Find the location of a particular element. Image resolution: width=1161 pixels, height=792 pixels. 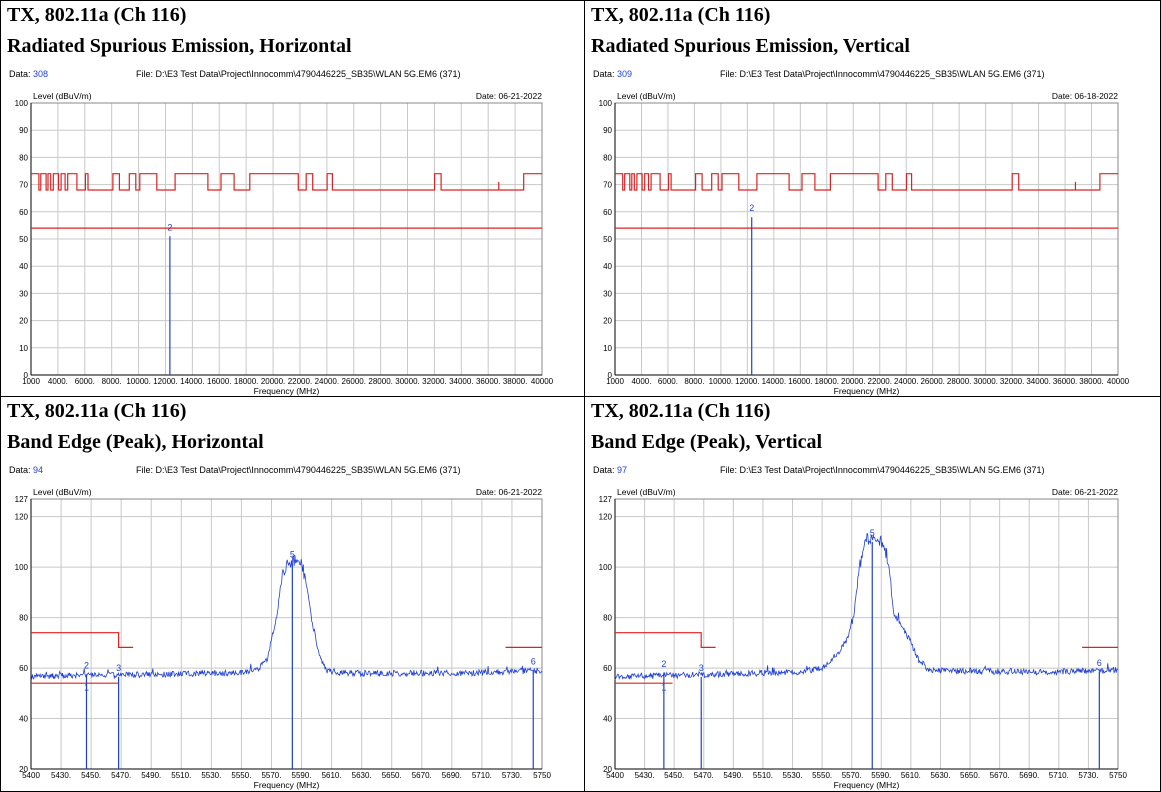

x-tick-label: 5630. is located at coordinates (940, 775).